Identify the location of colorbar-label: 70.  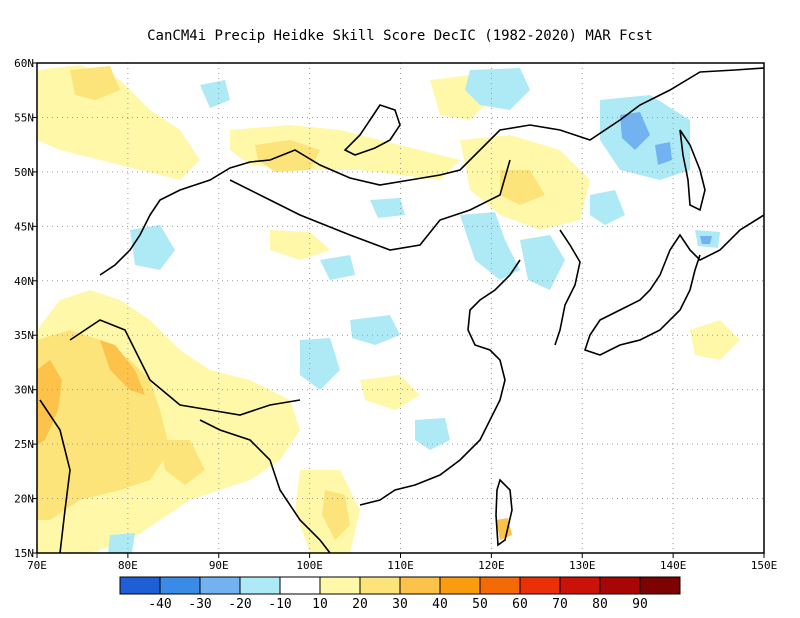
(560, 604).